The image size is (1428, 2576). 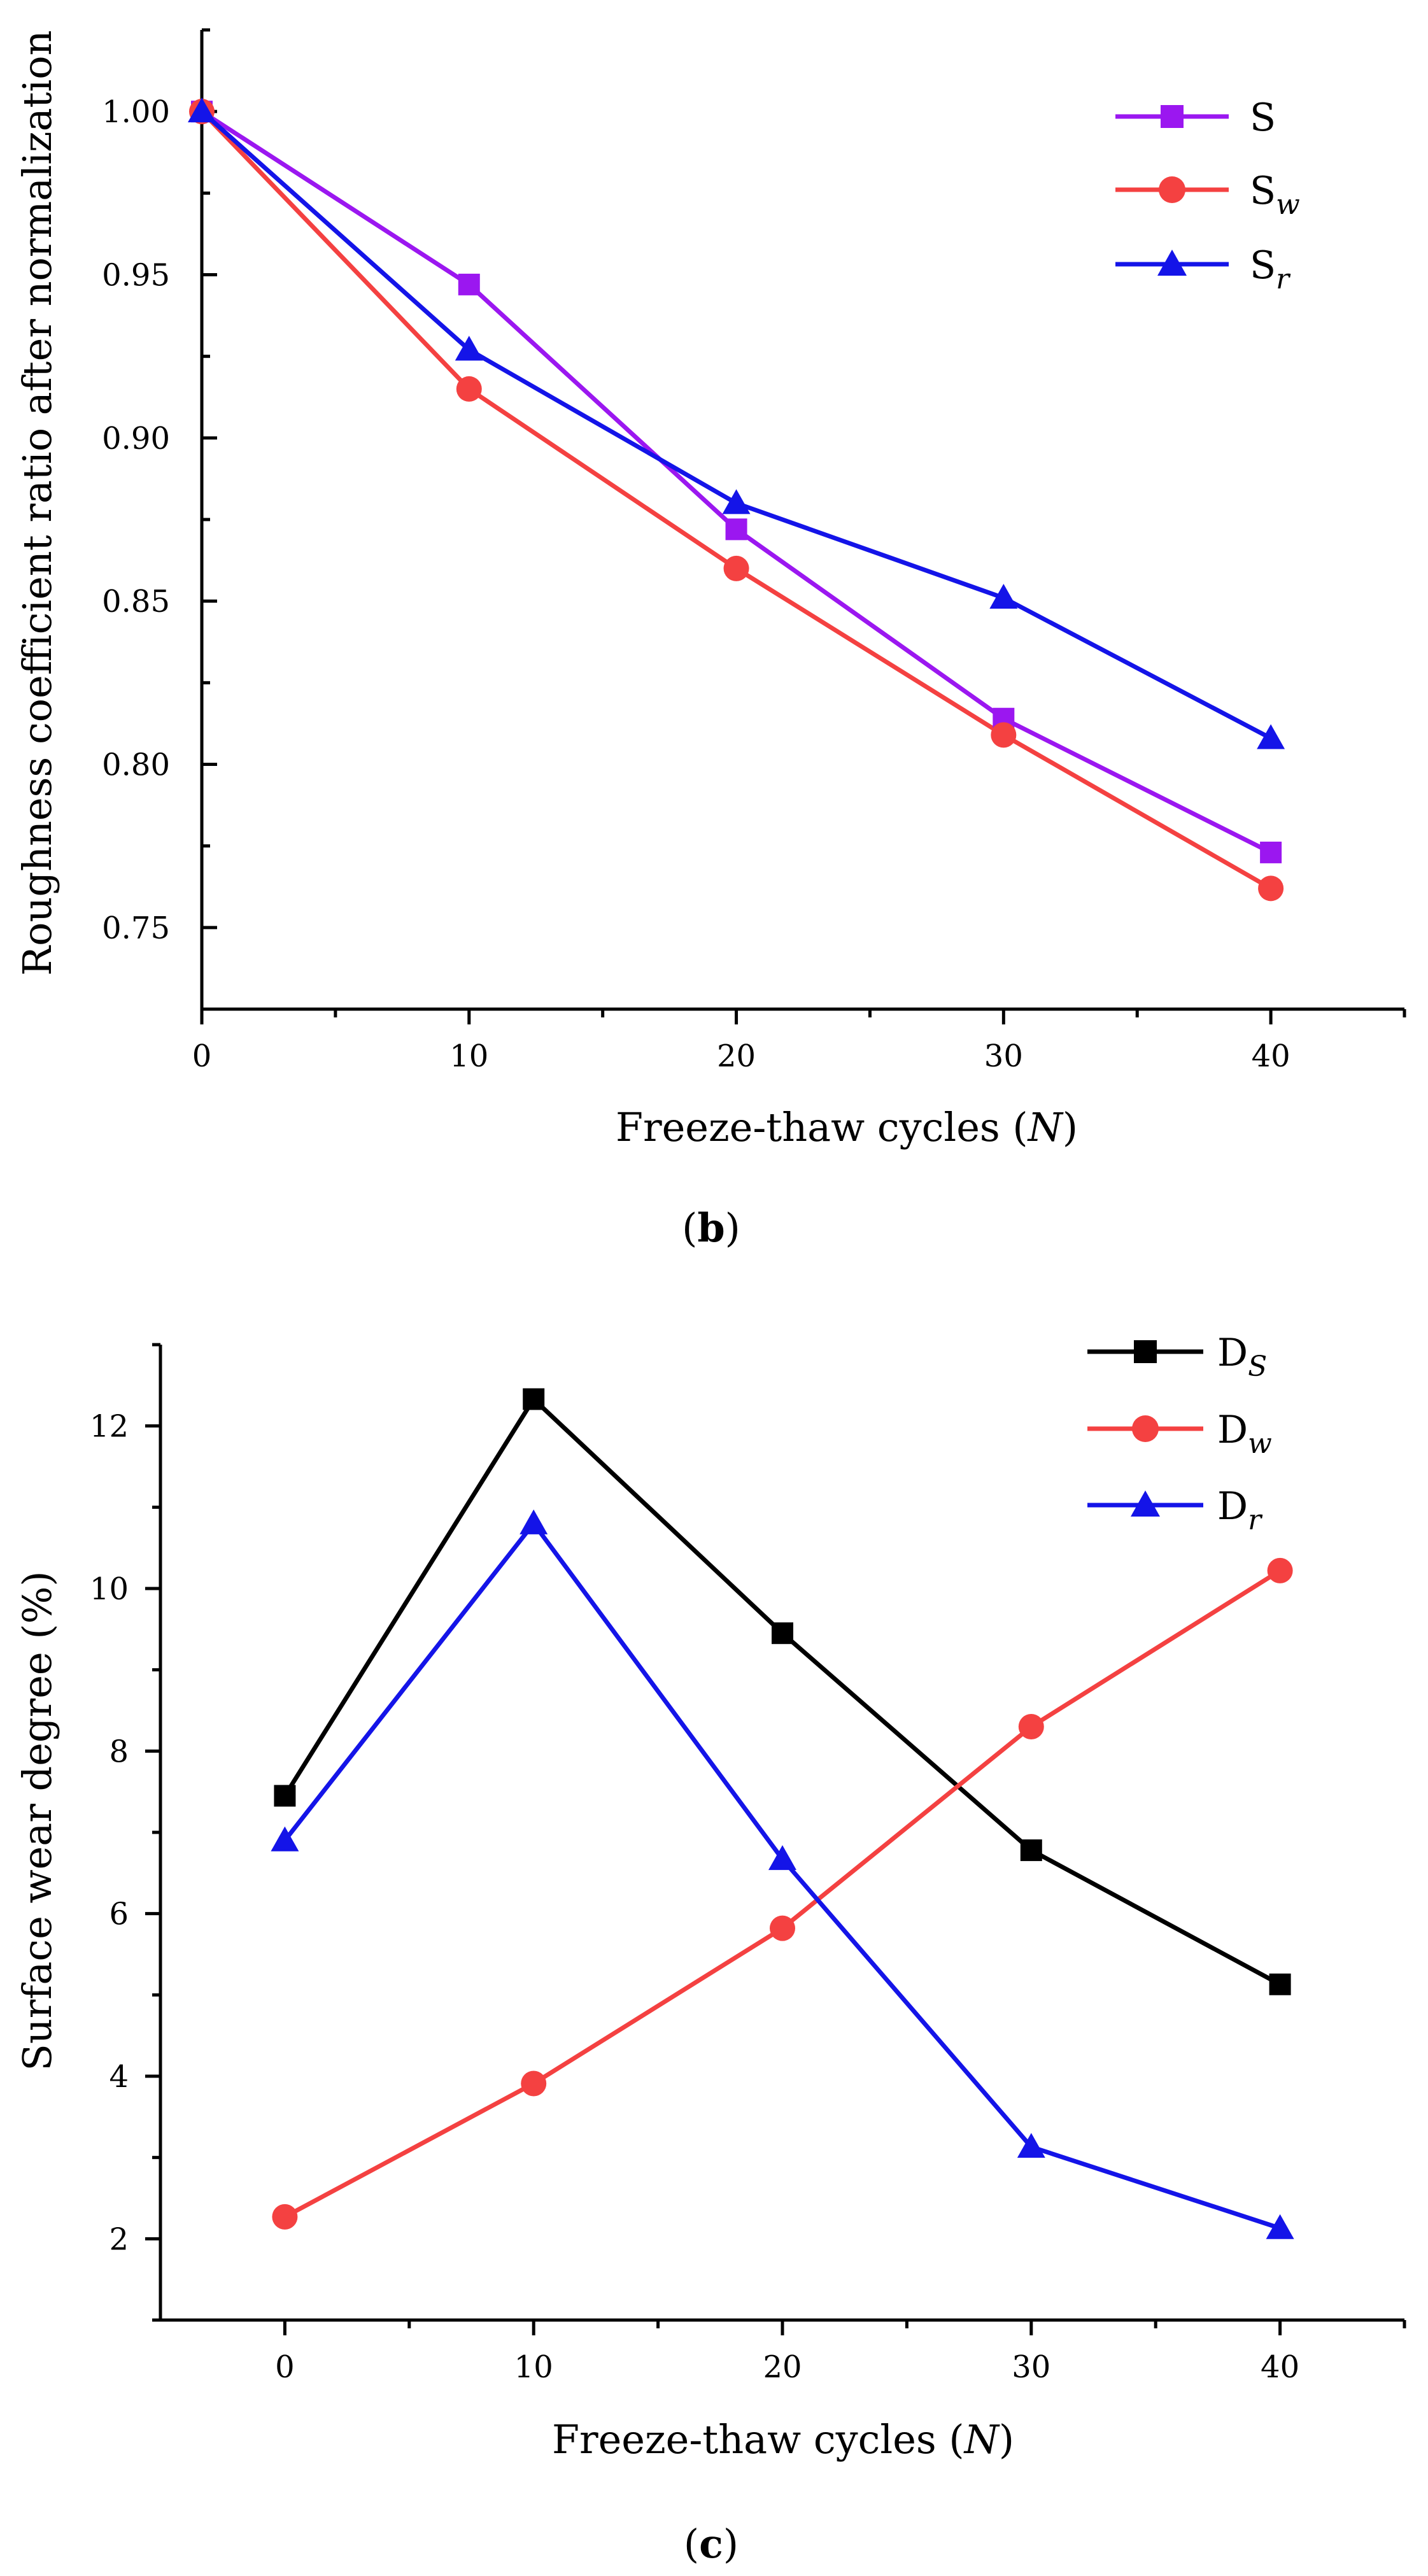 I want to click on chart-b-y-tick-label: 0.80, so click(x=136, y=765).